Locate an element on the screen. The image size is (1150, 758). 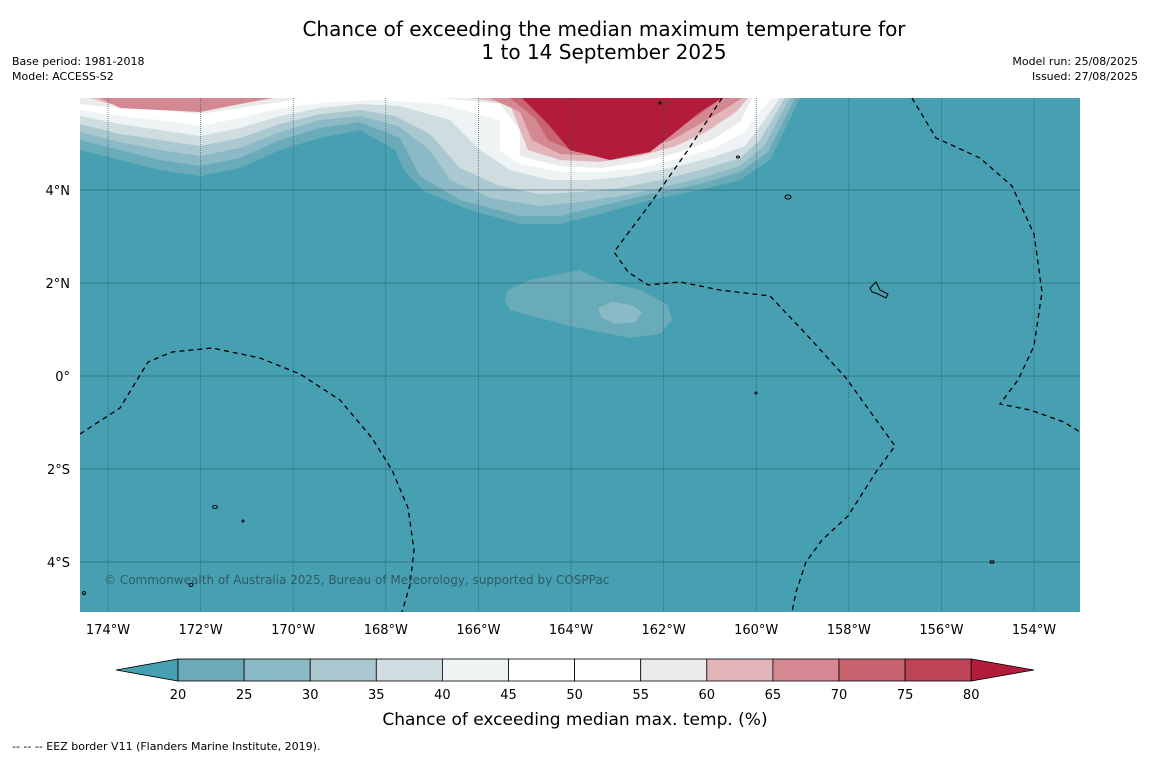
colorbar-tick-label: 20 is located at coordinates (178, 695).